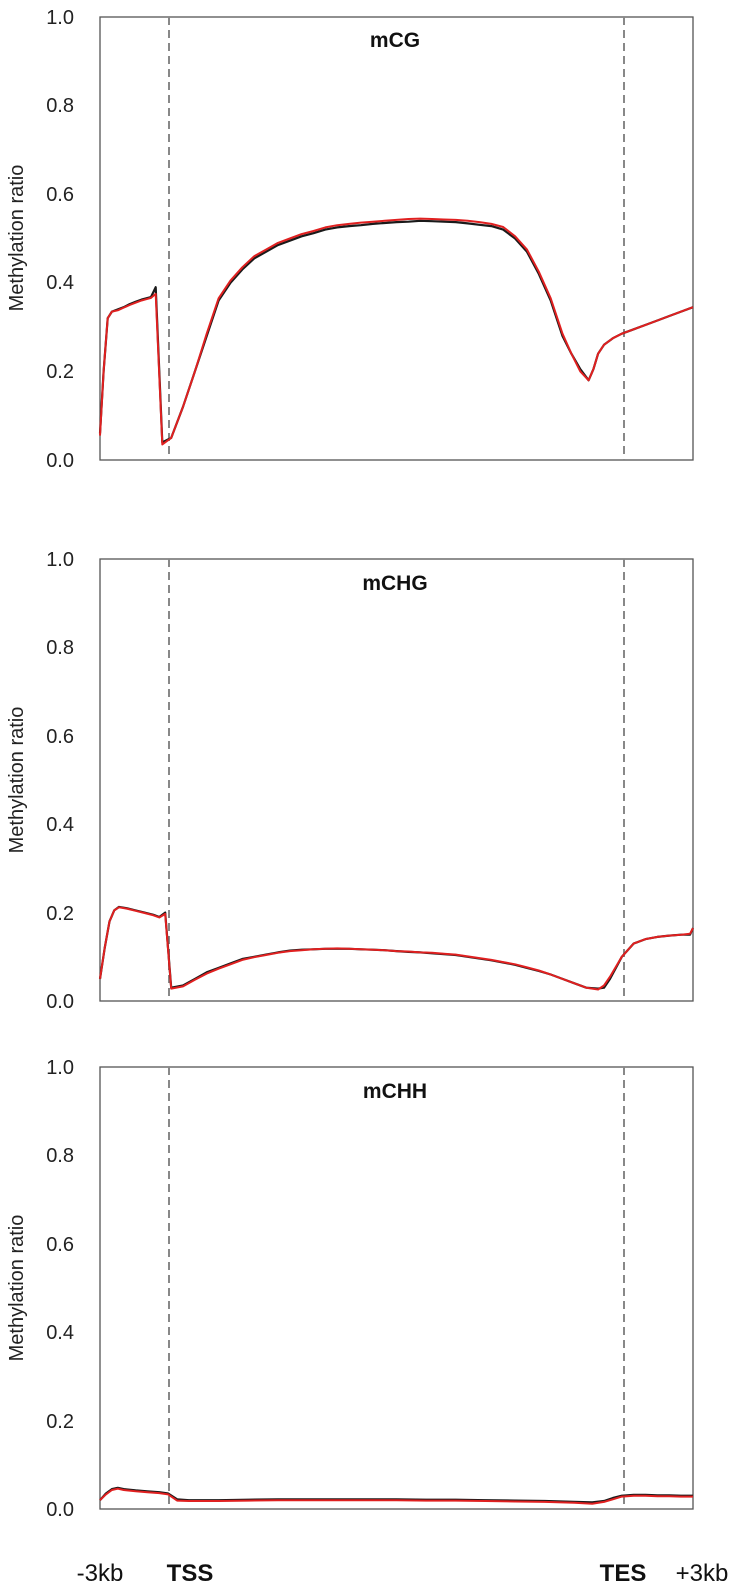  What do you see at coordinates (394, 583) in the screenshot?
I see `panel-title: mCHG` at bounding box center [394, 583].